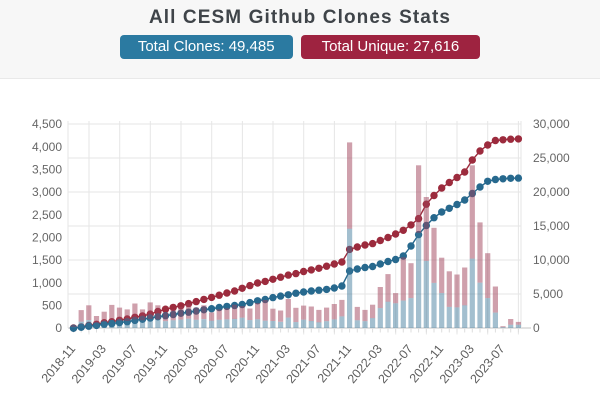  I want to click on svg-text: 20,000, so click(551, 192).